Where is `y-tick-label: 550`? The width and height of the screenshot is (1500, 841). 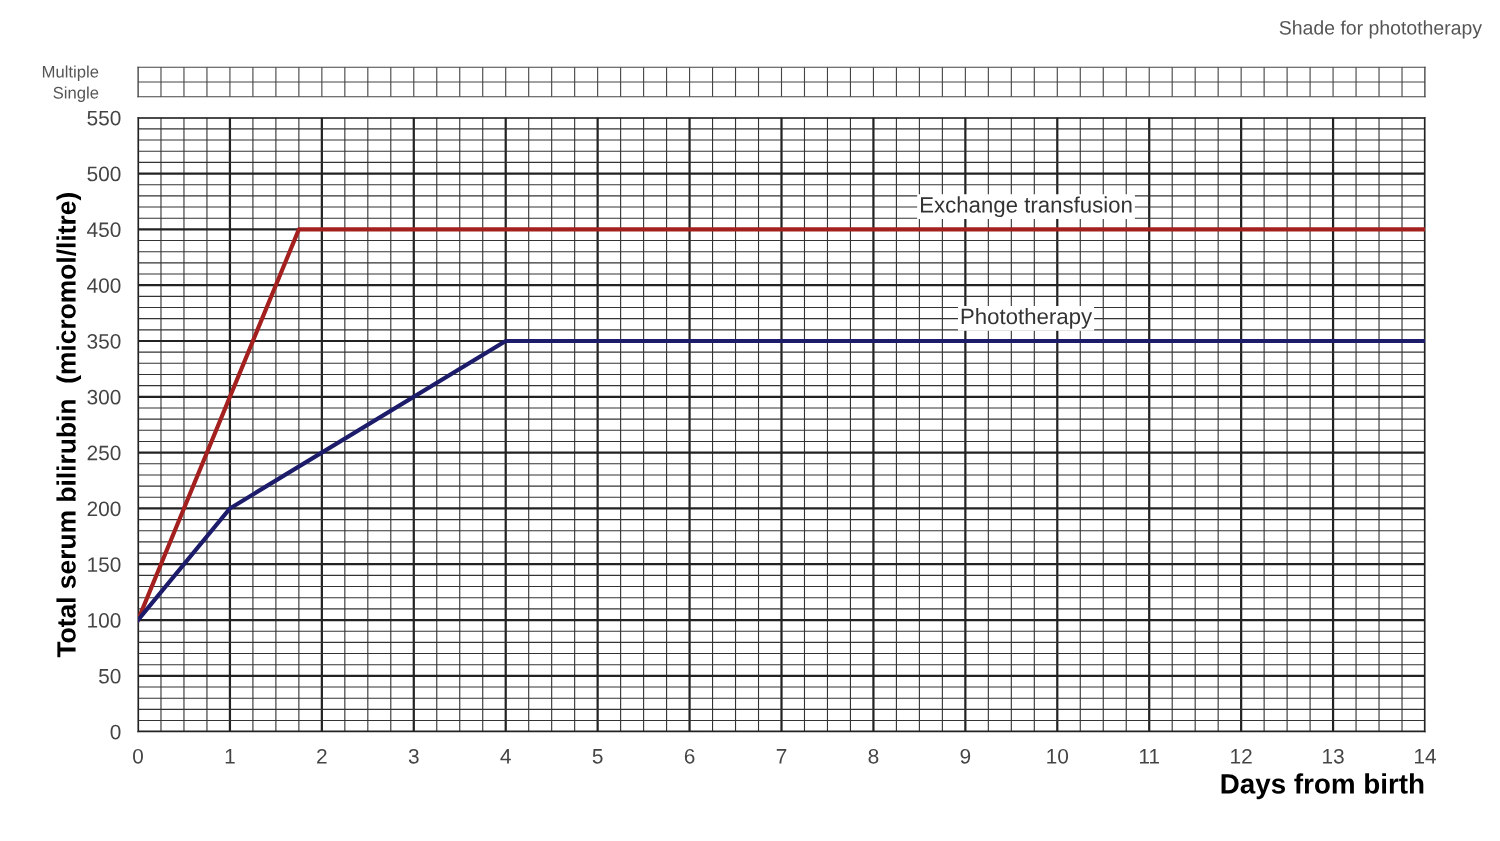
y-tick-label: 550 is located at coordinates (104, 118).